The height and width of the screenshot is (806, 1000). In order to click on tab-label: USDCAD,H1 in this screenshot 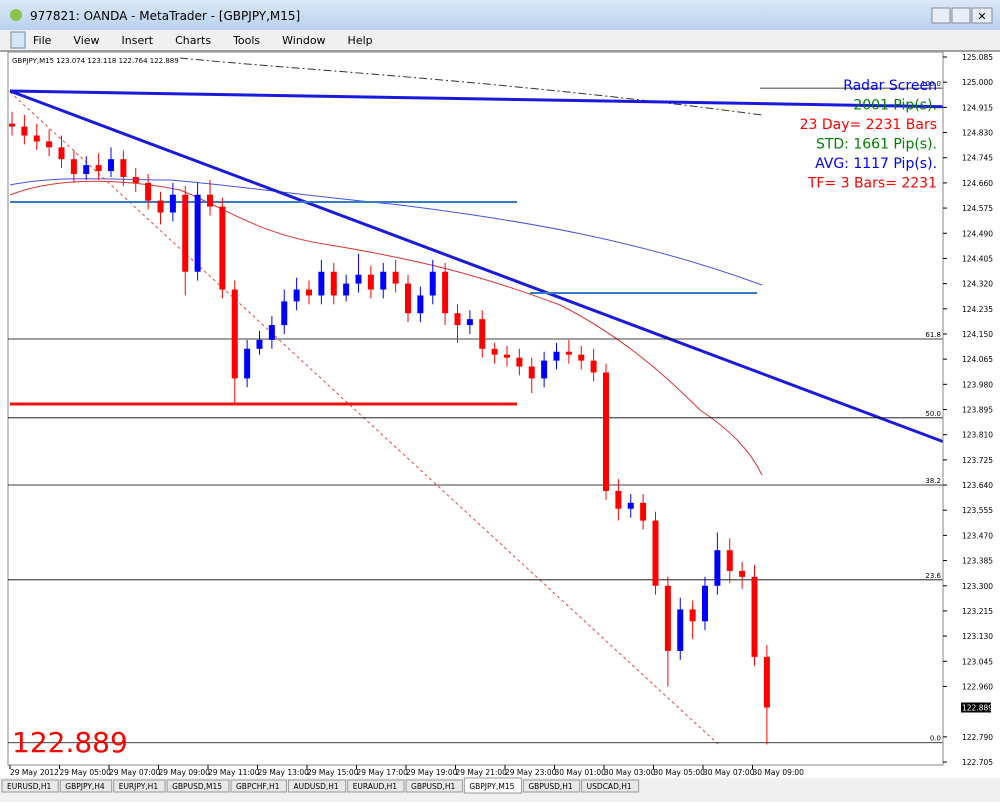, I will do `click(609, 786)`.